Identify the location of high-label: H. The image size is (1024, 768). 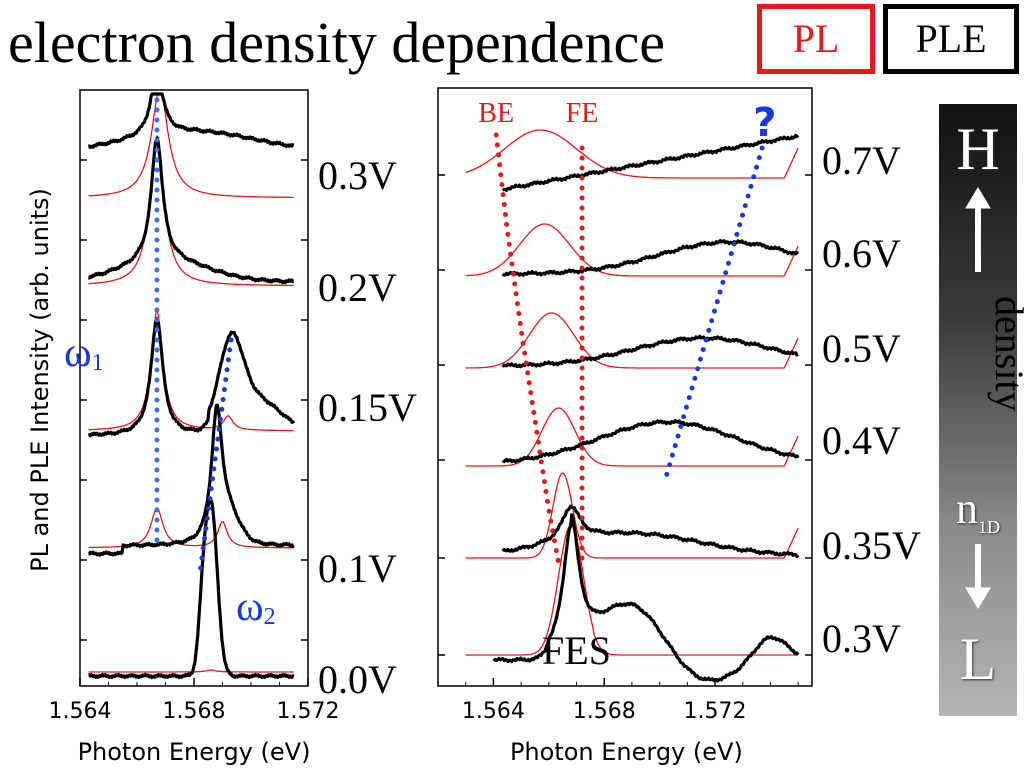
(978, 149).